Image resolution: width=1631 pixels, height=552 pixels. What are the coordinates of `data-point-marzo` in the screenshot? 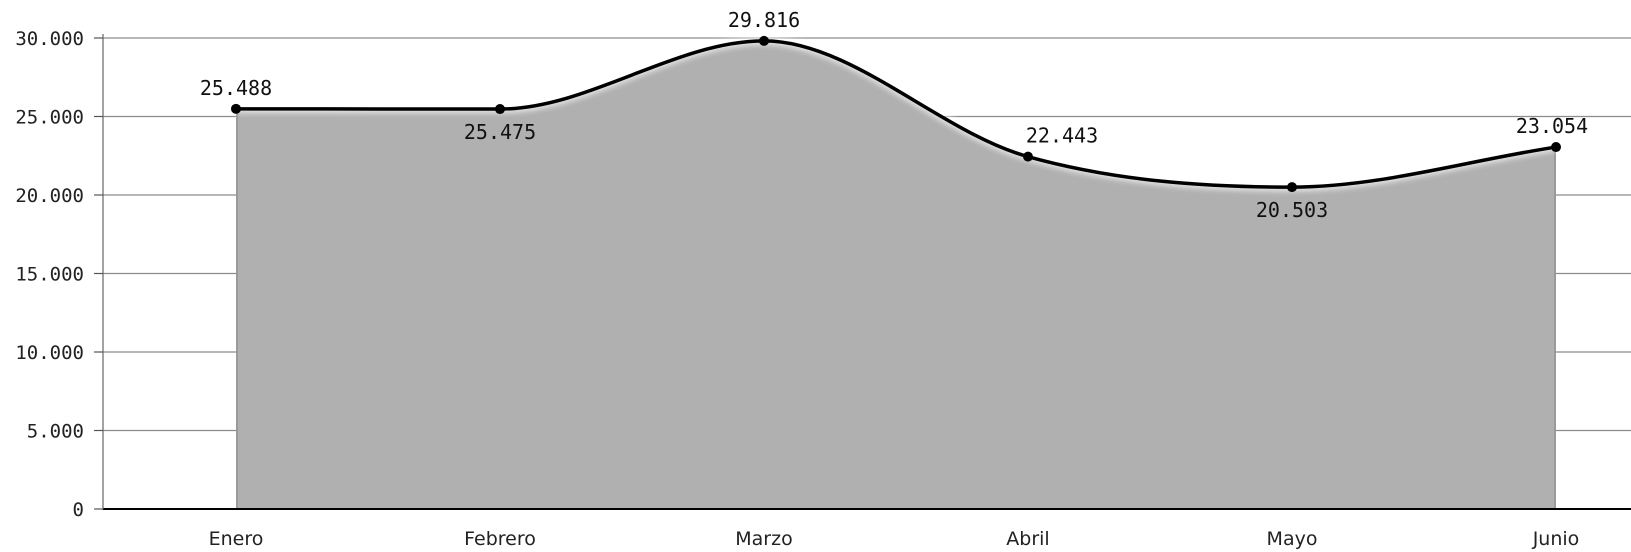 It's located at (764, 40).